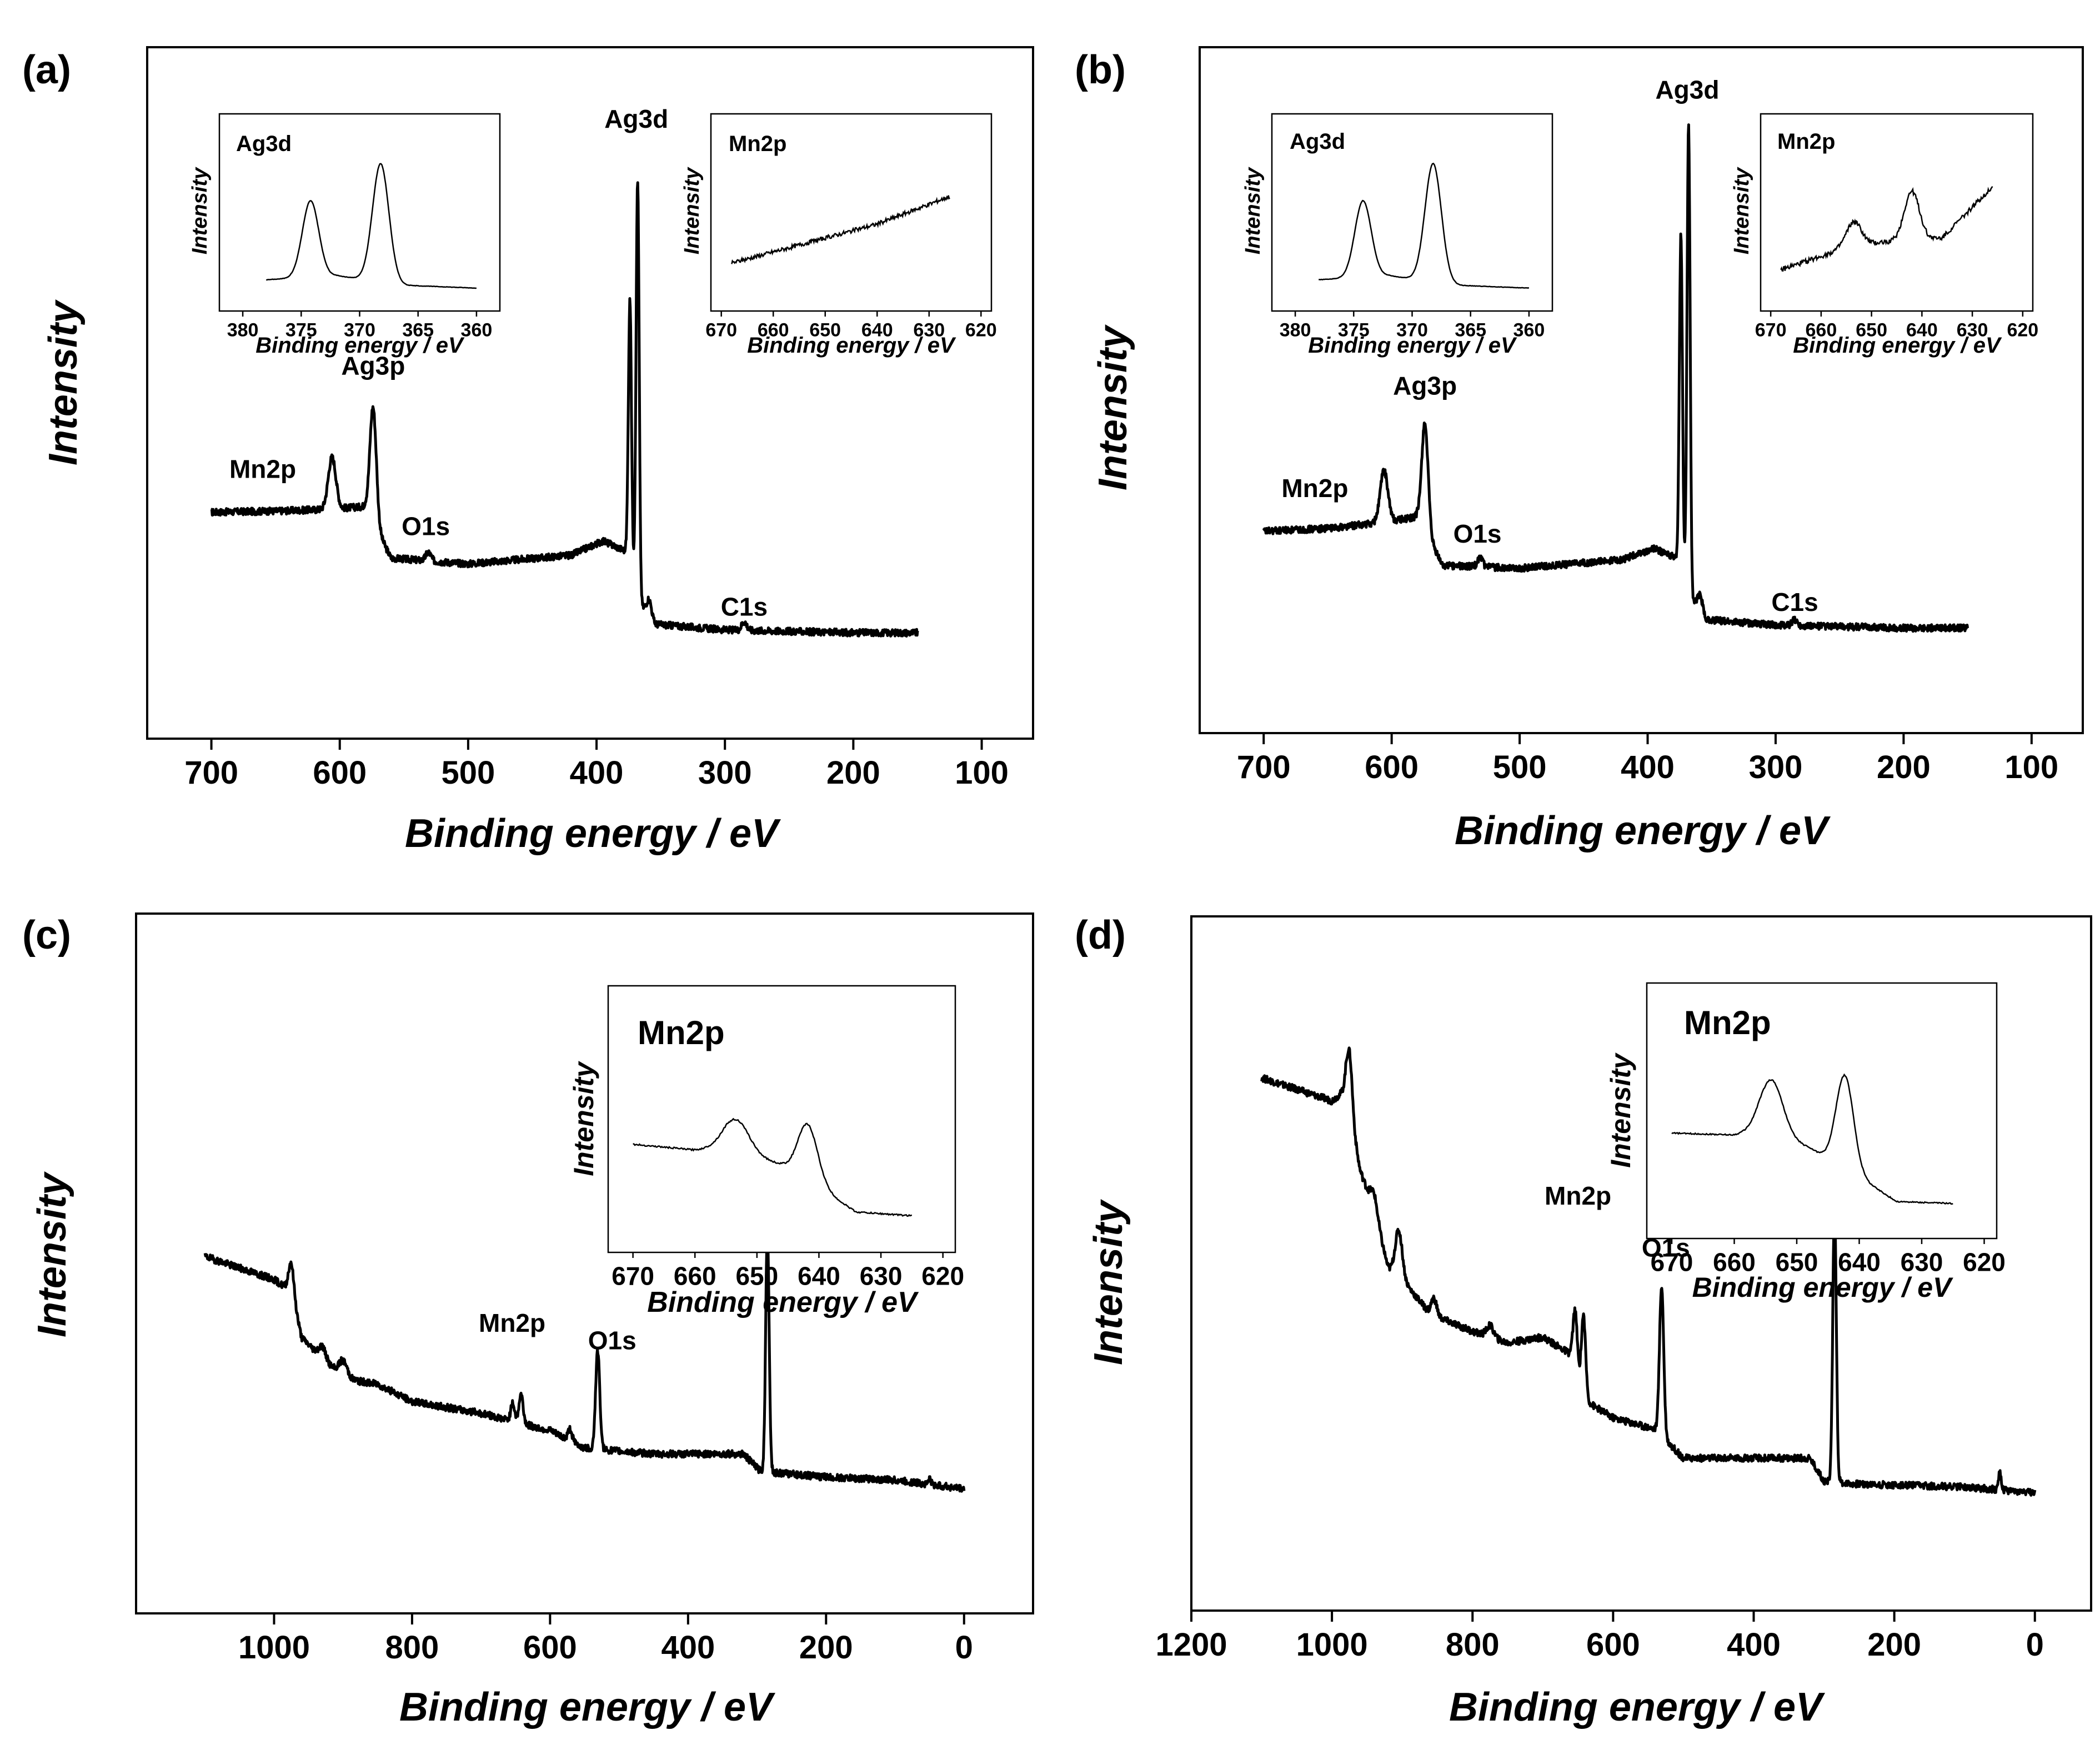 The image size is (2100, 1745). What do you see at coordinates (757, 1276) in the screenshot?
I see `inset-c-mn2p-tick-label-650: 650` at bounding box center [757, 1276].